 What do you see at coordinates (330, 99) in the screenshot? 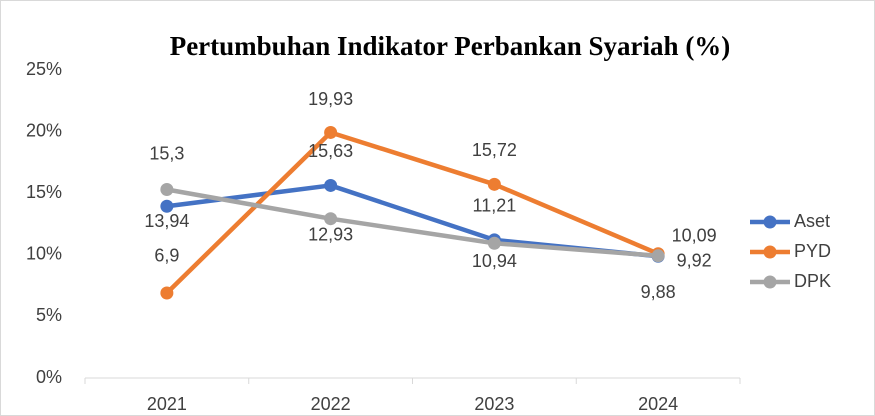
I see `data-label: 19,93` at bounding box center [330, 99].